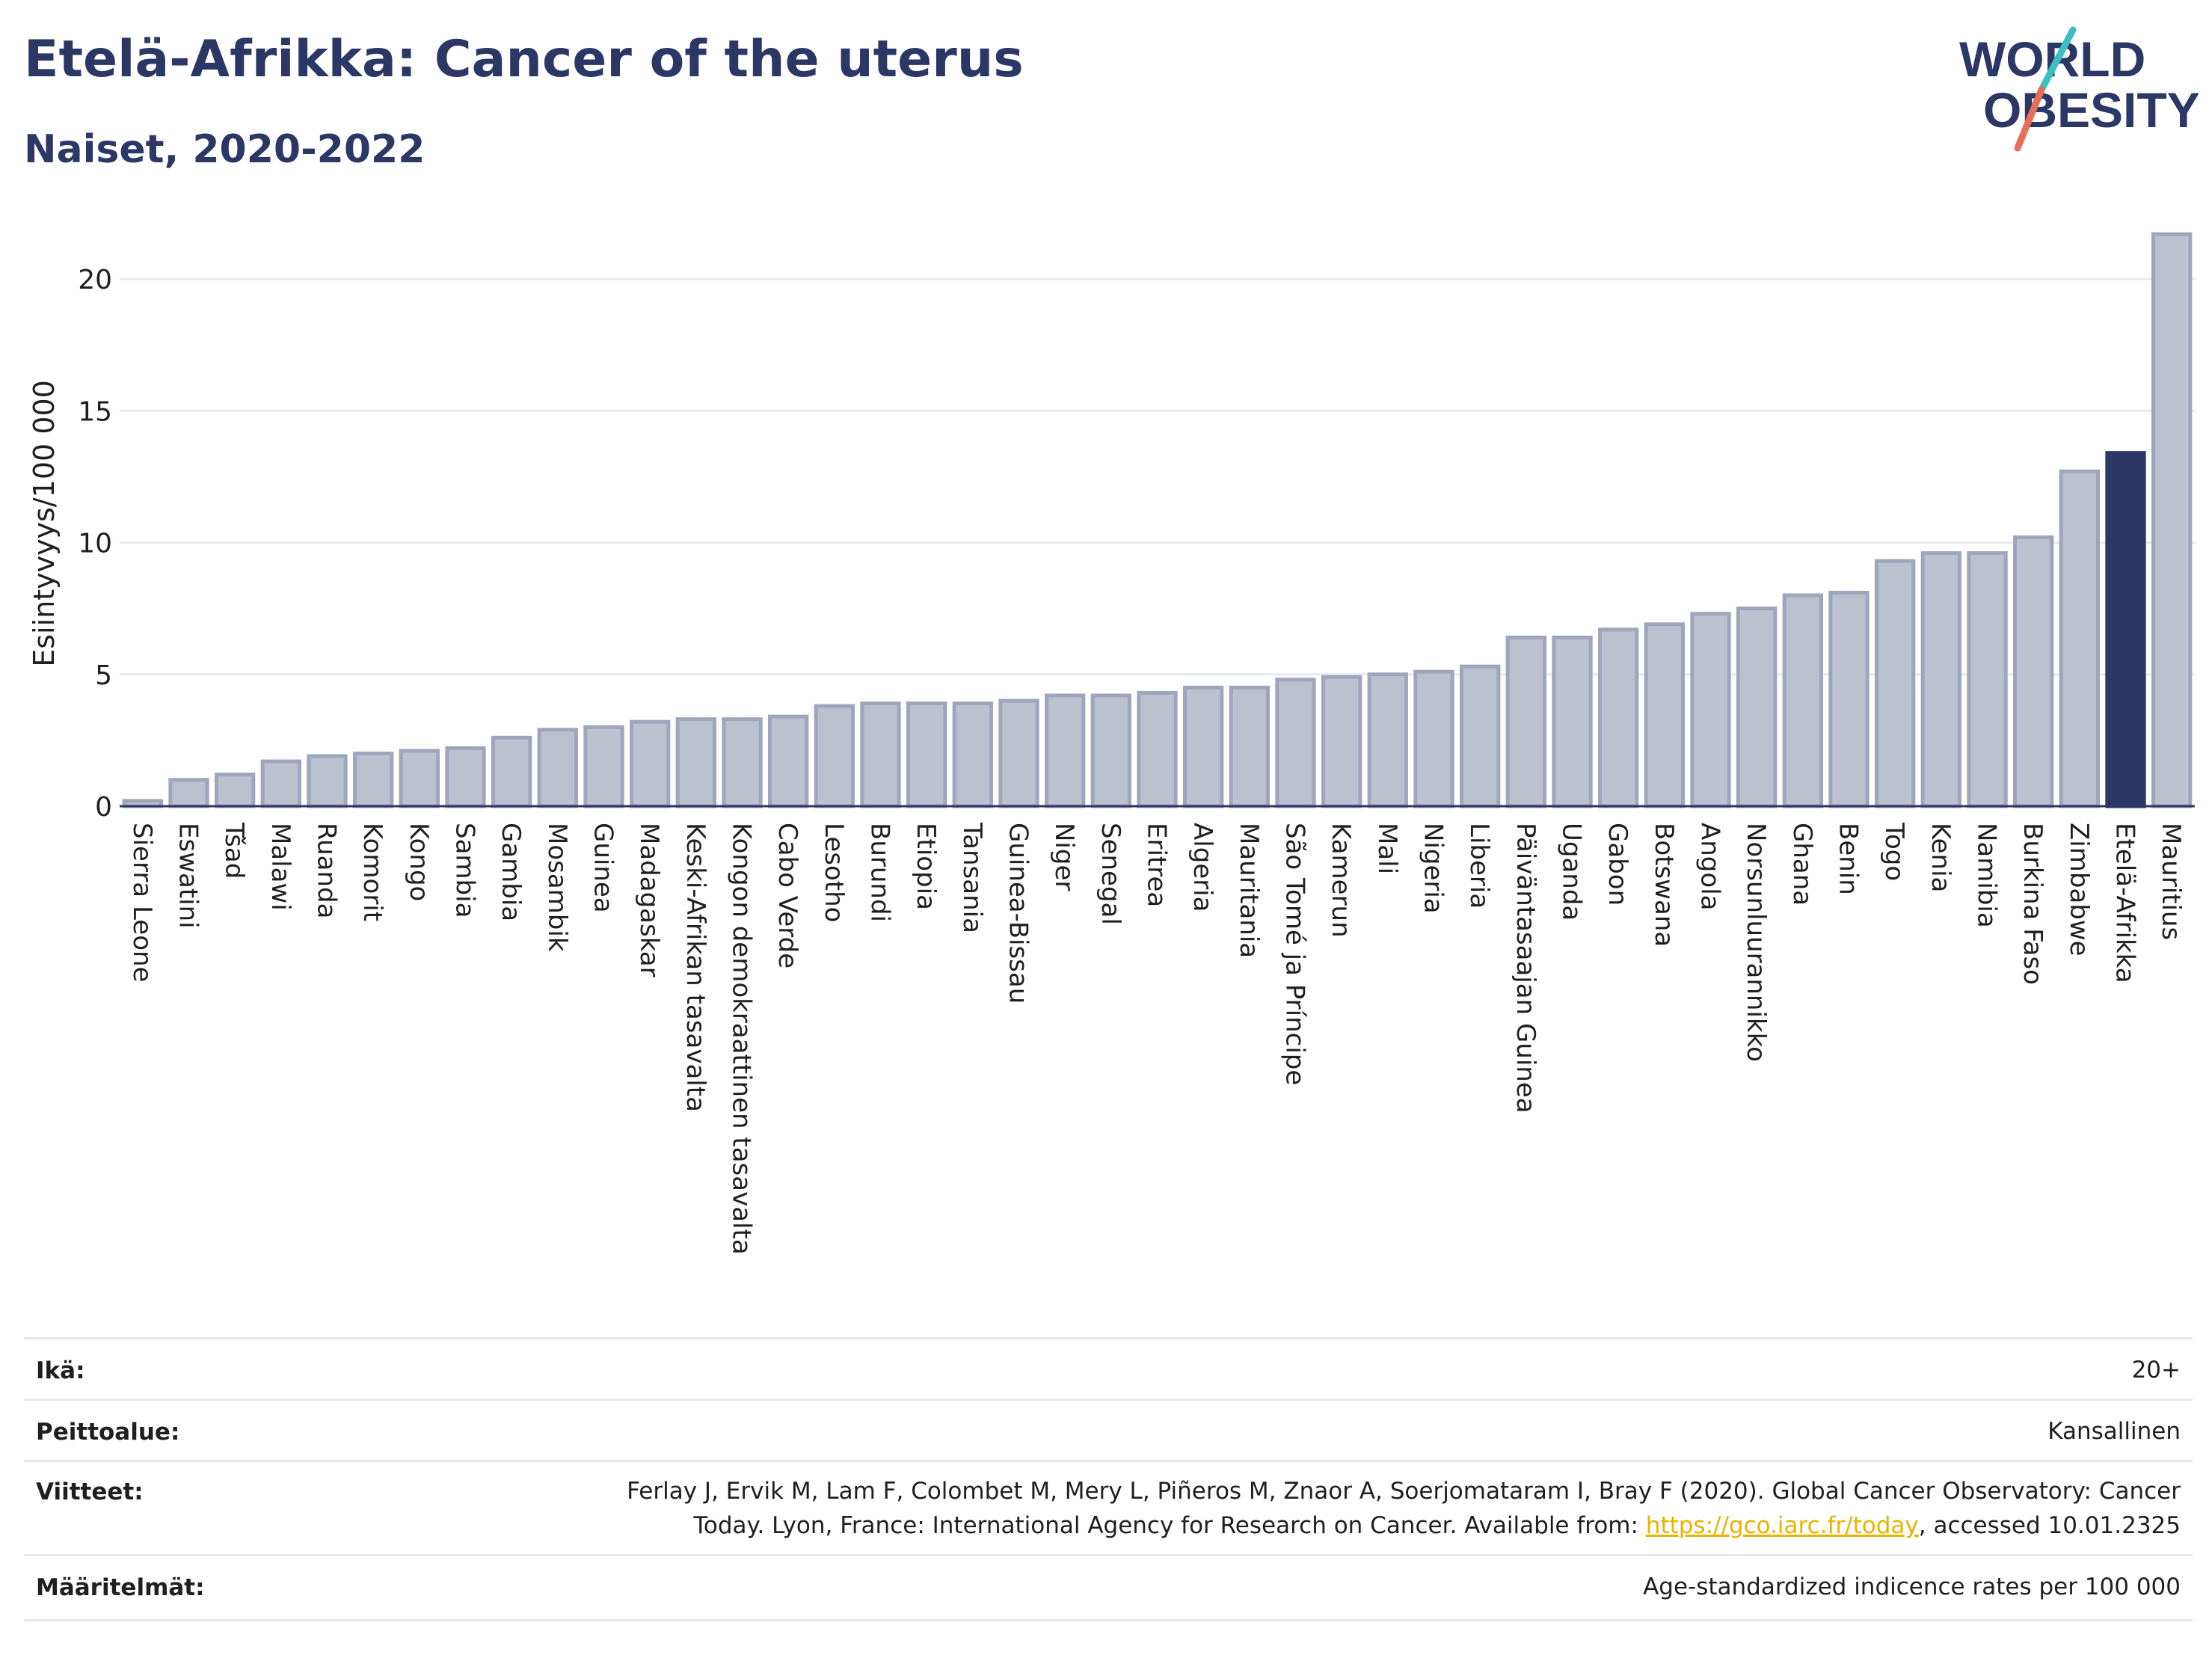  Describe the element at coordinates (1664, 885) in the screenshot. I see `x-tick-label: Botswana` at that location.